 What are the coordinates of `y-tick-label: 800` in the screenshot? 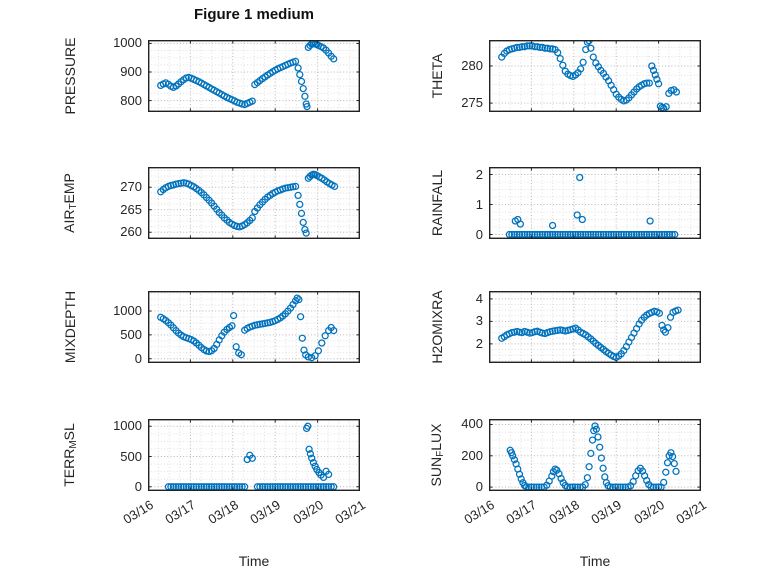 It's located at (131, 100).